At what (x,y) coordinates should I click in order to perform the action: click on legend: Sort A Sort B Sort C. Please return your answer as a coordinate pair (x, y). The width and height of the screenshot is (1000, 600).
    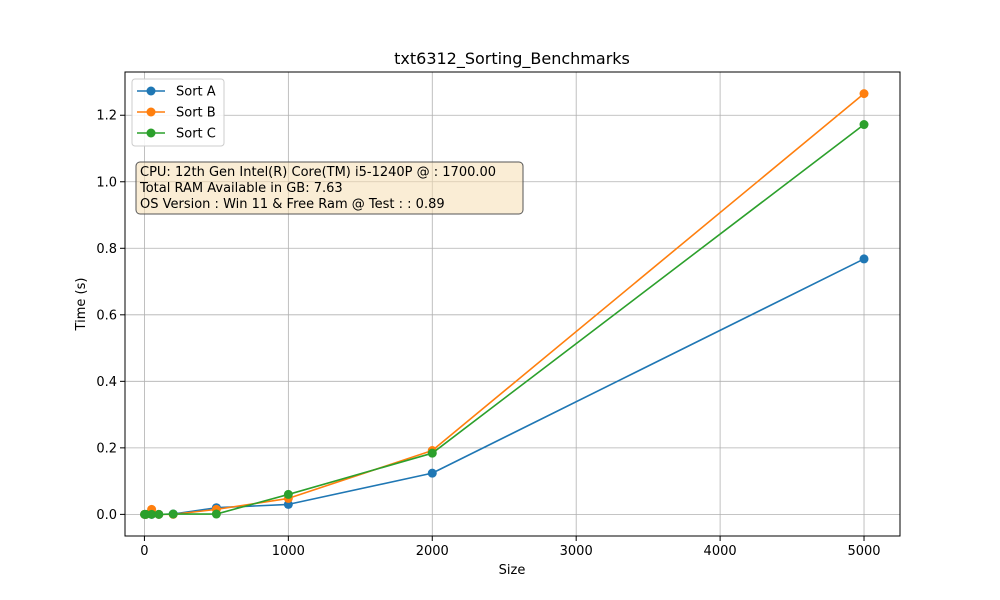
    Looking at the image, I should click on (178, 112).